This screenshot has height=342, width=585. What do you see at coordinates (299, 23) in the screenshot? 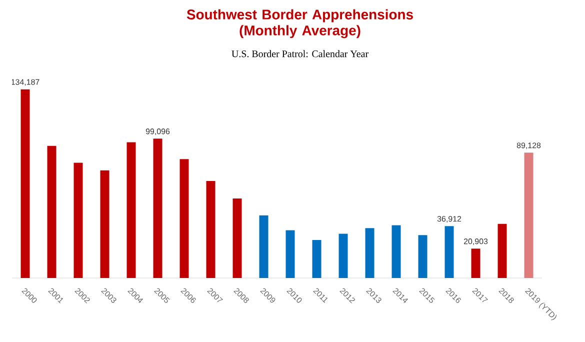
I see `chart-title: Southwest Border Apprehensions (Monthly Average)` at bounding box center [299, 23].